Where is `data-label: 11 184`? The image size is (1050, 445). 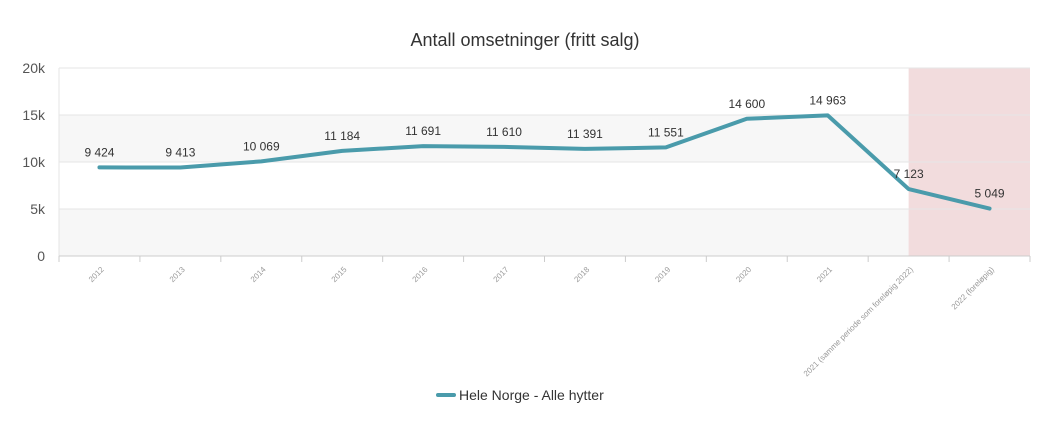 data-label: 11 184 is located at coordinates (342, 136).